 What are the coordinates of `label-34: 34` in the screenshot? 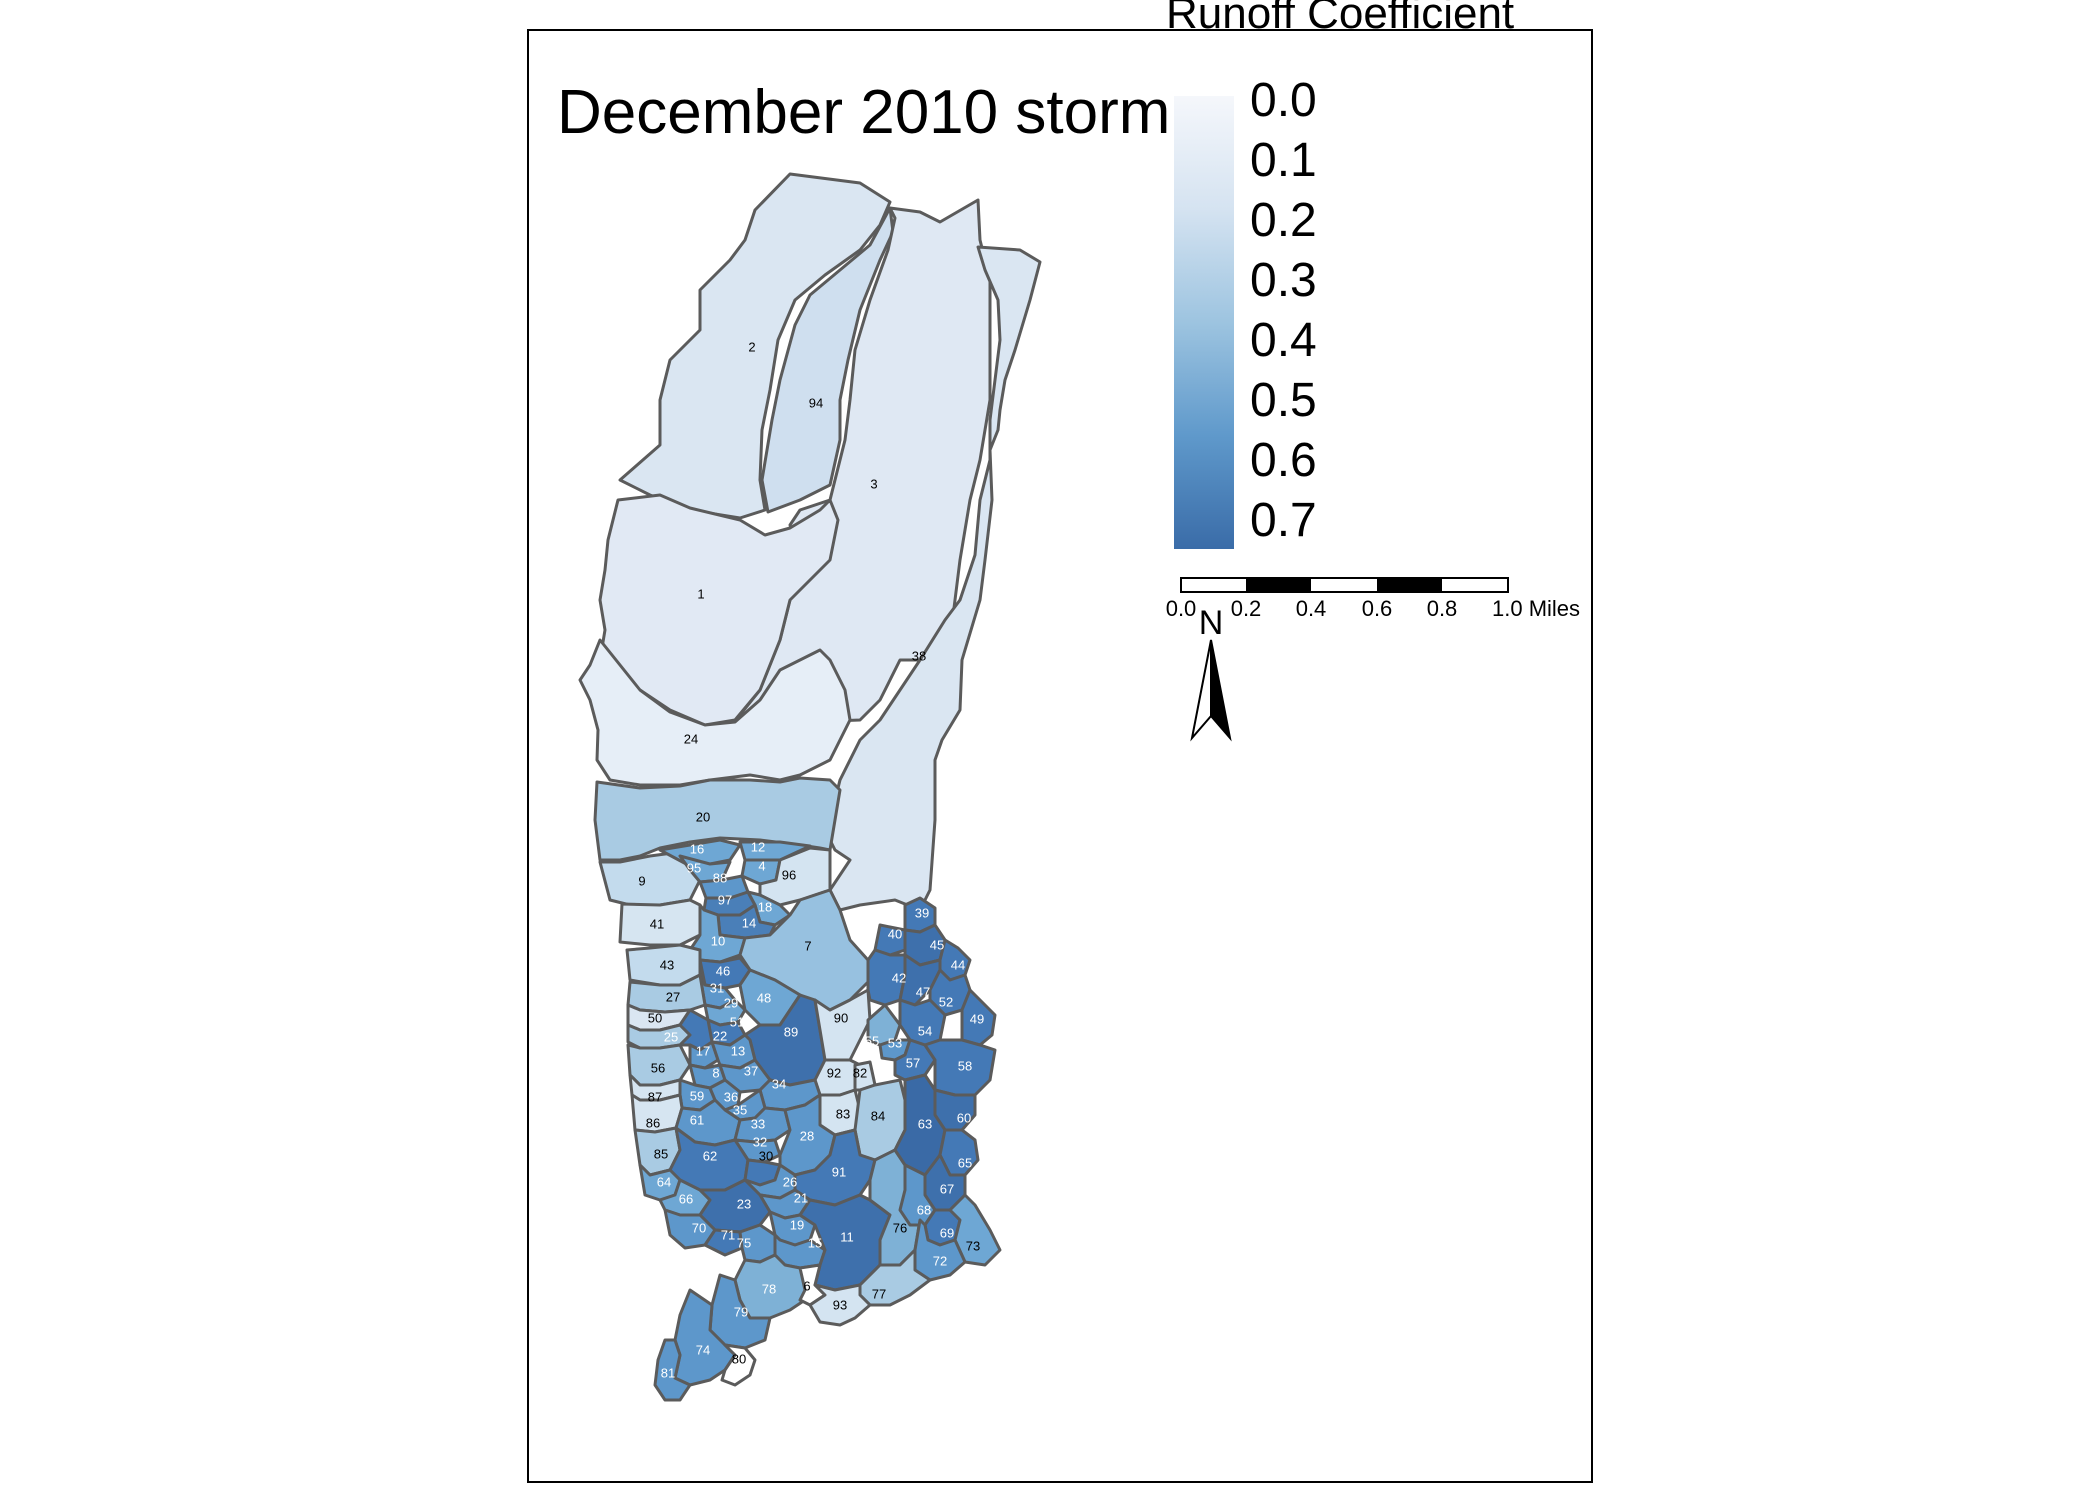 It's located at (779, 1083).